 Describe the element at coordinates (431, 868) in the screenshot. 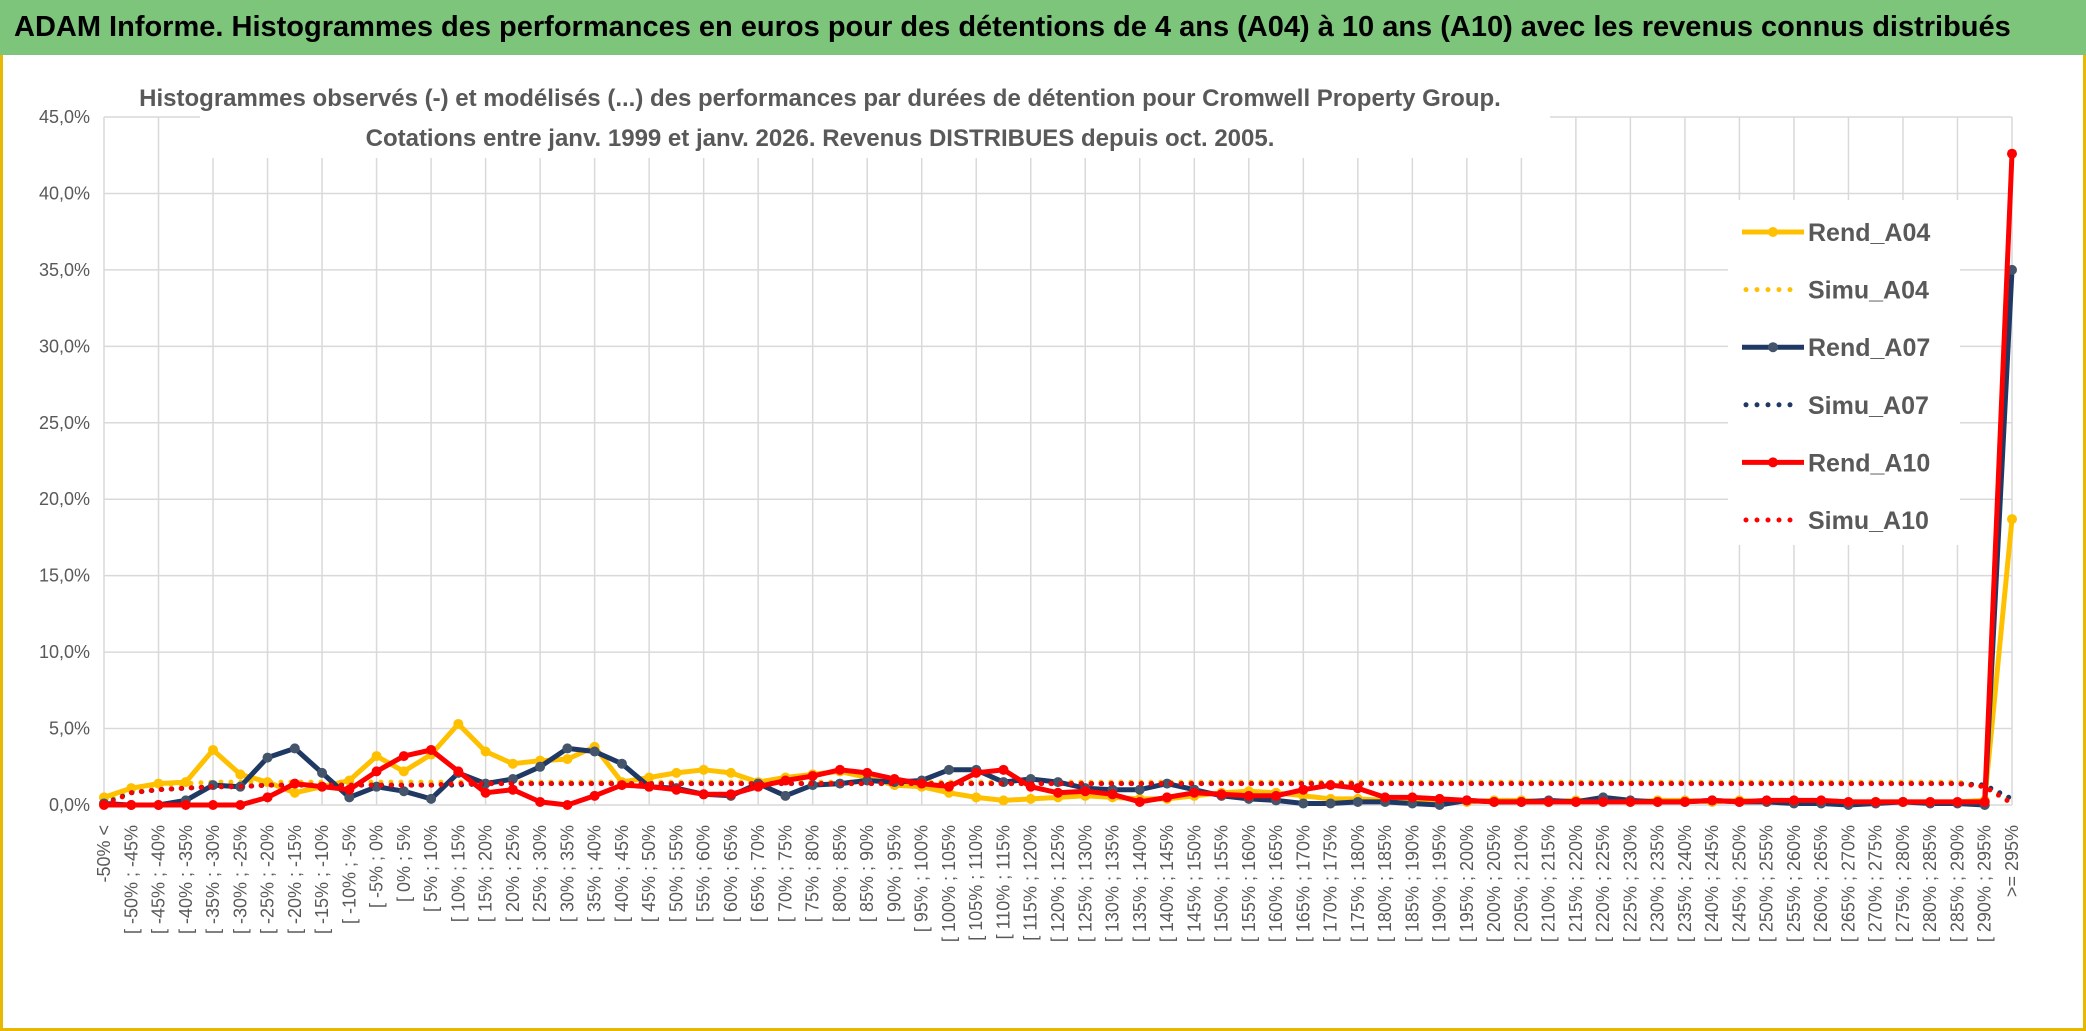

I see `x-tick-label: [ 5% ; 10%` at that location.